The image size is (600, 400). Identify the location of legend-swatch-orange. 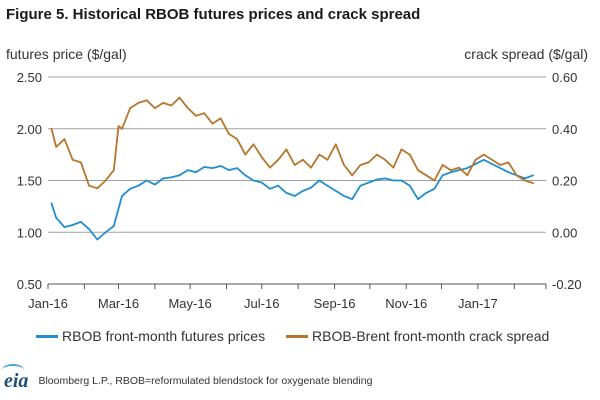
(297, 336).